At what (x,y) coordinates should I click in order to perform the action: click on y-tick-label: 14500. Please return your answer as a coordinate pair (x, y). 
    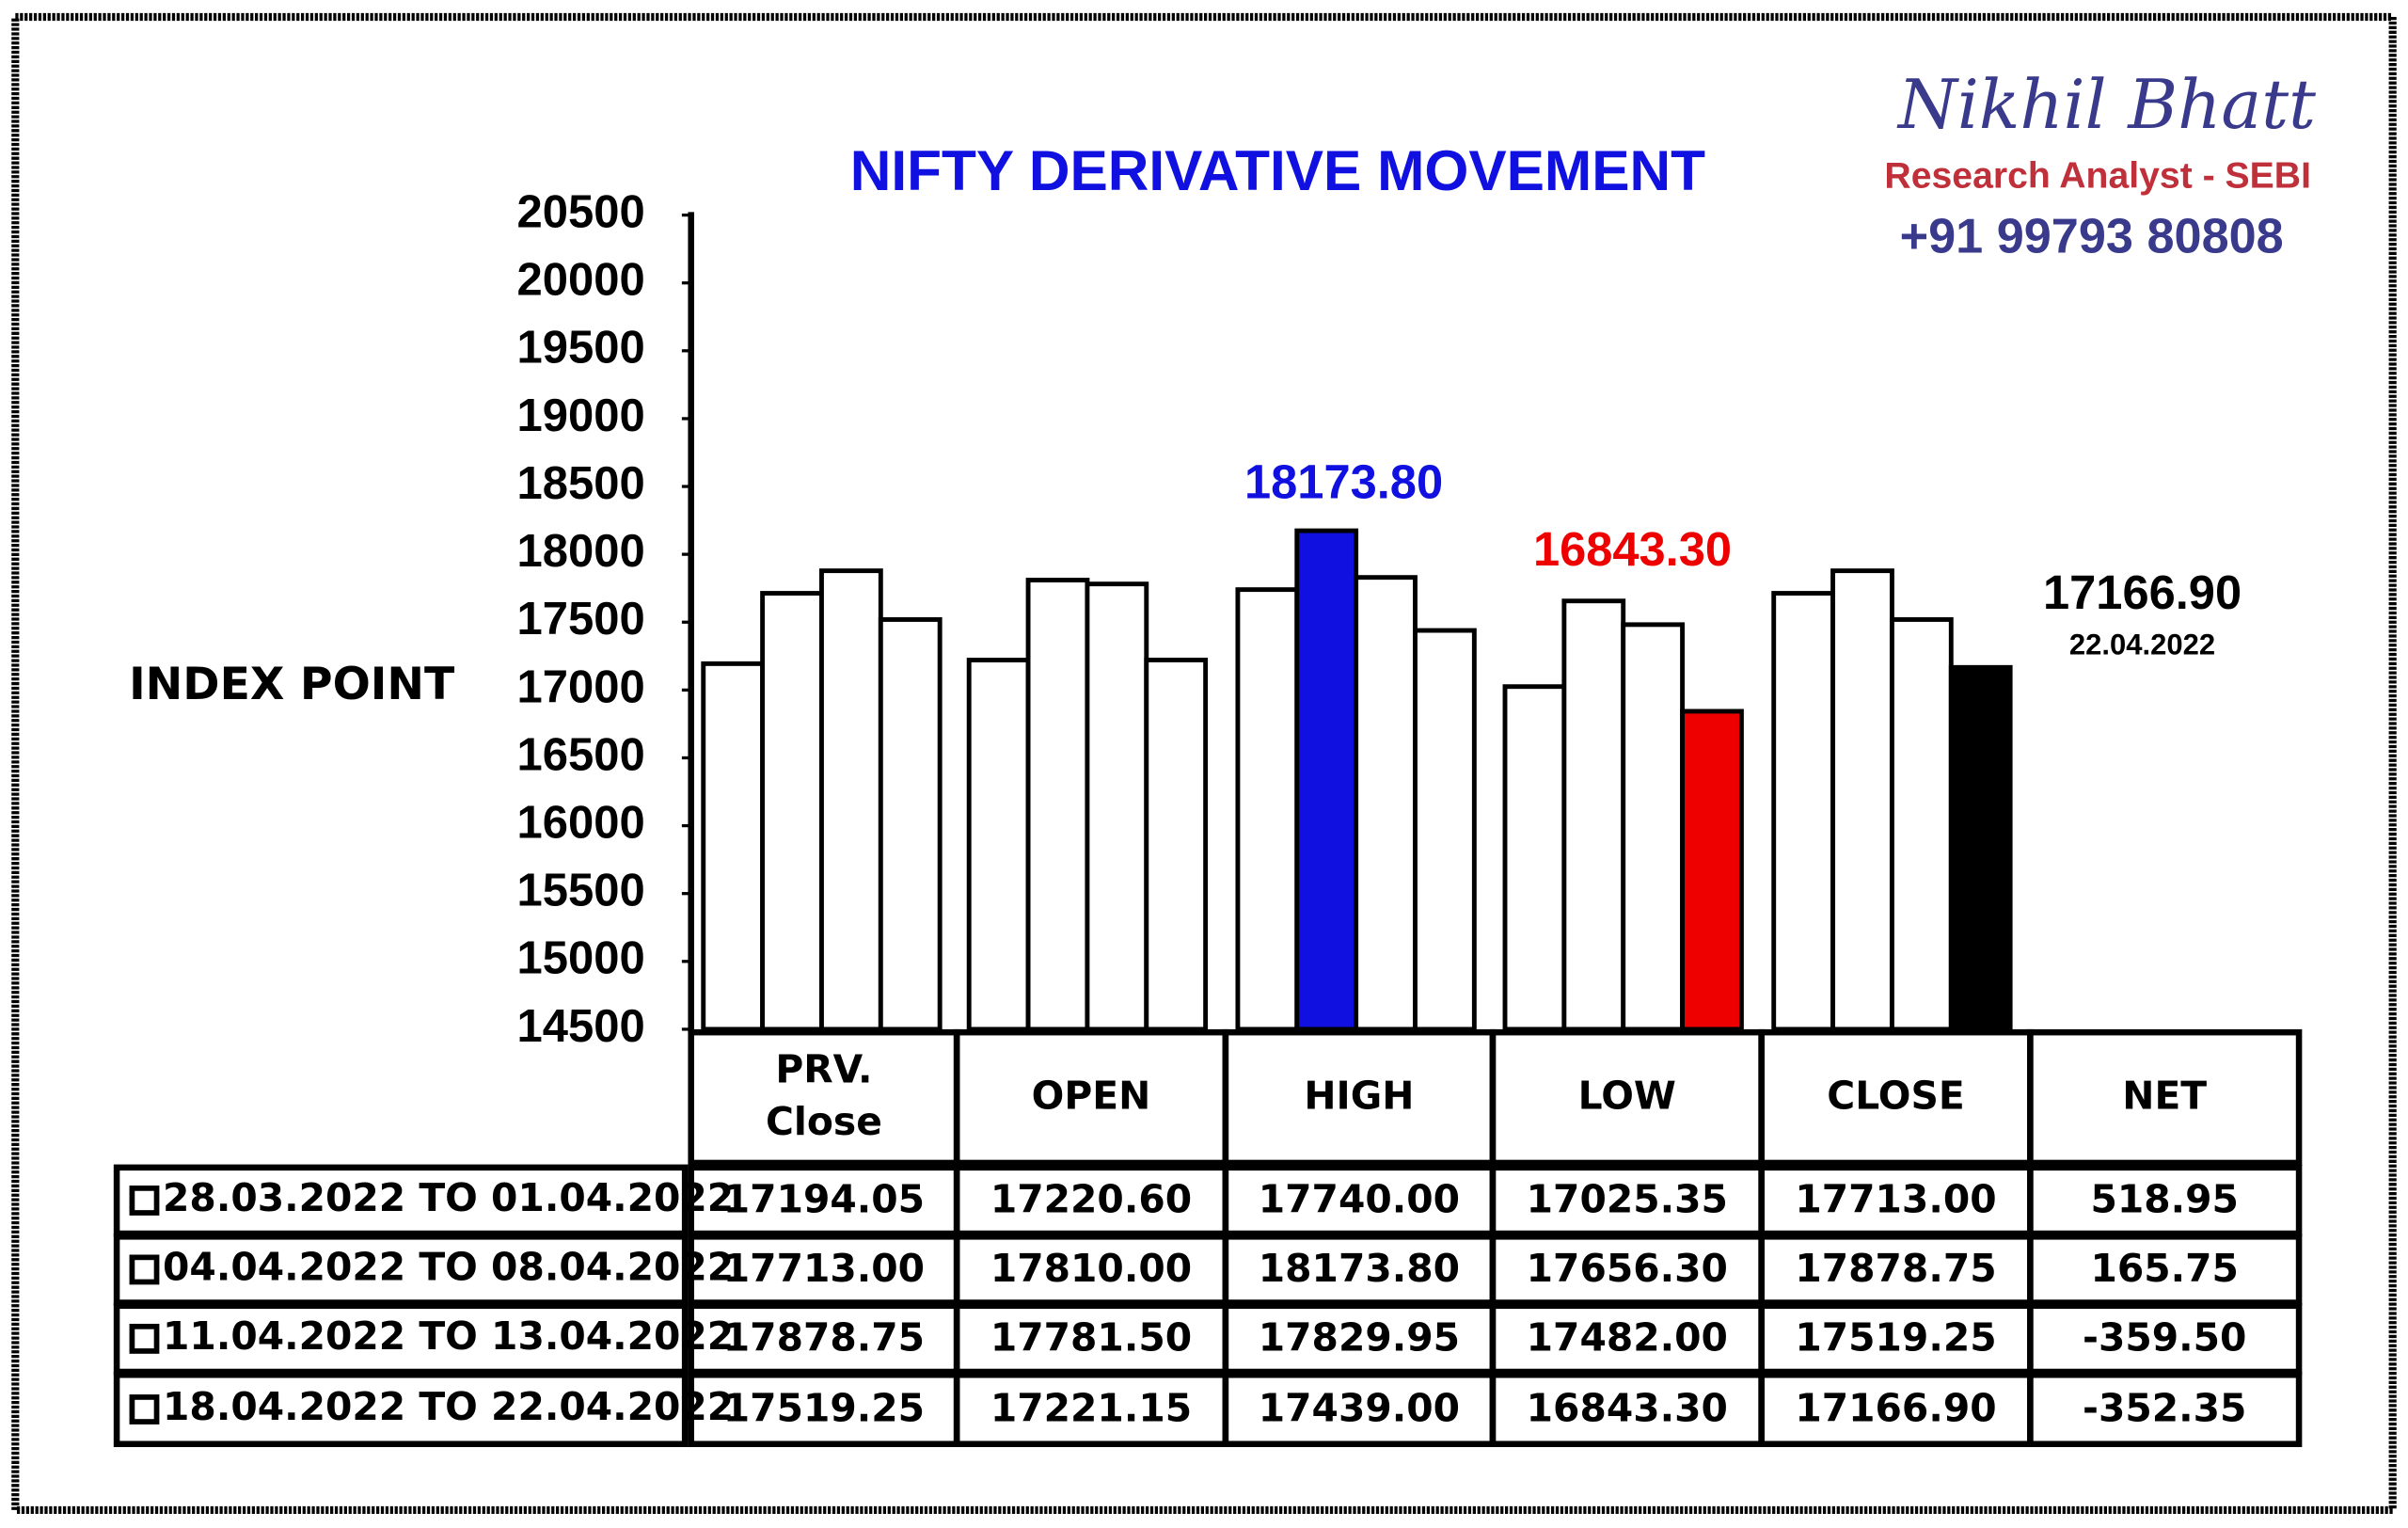
    Looking at the image, I should click on (581, 1026).